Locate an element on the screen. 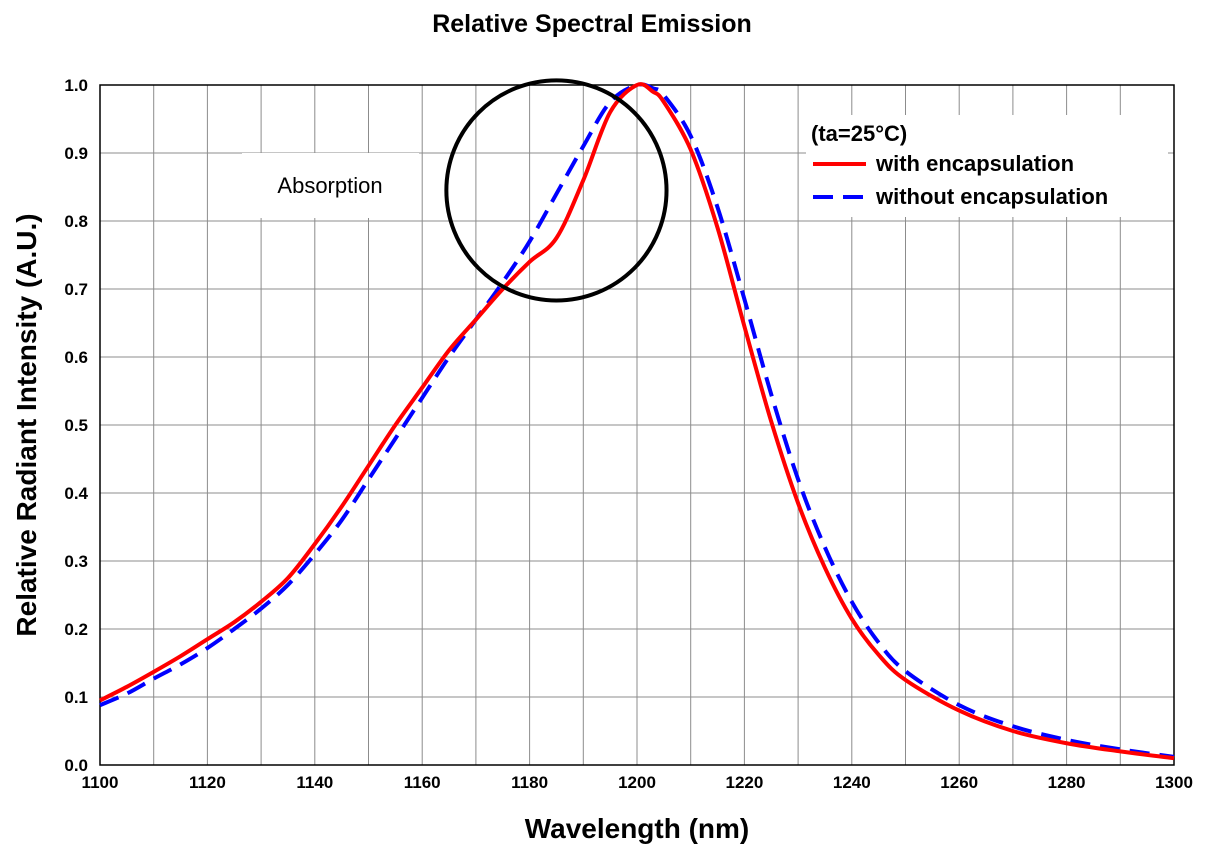 This screenshot has width=1209, height=847. legend-label-with-encapsulation: with encapsulation is located at coordinates (974, 163).